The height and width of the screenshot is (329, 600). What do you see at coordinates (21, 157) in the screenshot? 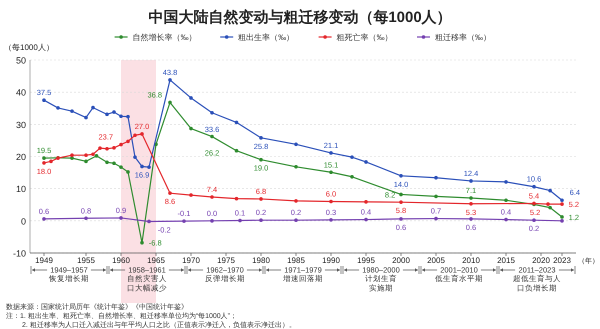
I see `y-tick-label: 20` at bounding box center [21, 157].